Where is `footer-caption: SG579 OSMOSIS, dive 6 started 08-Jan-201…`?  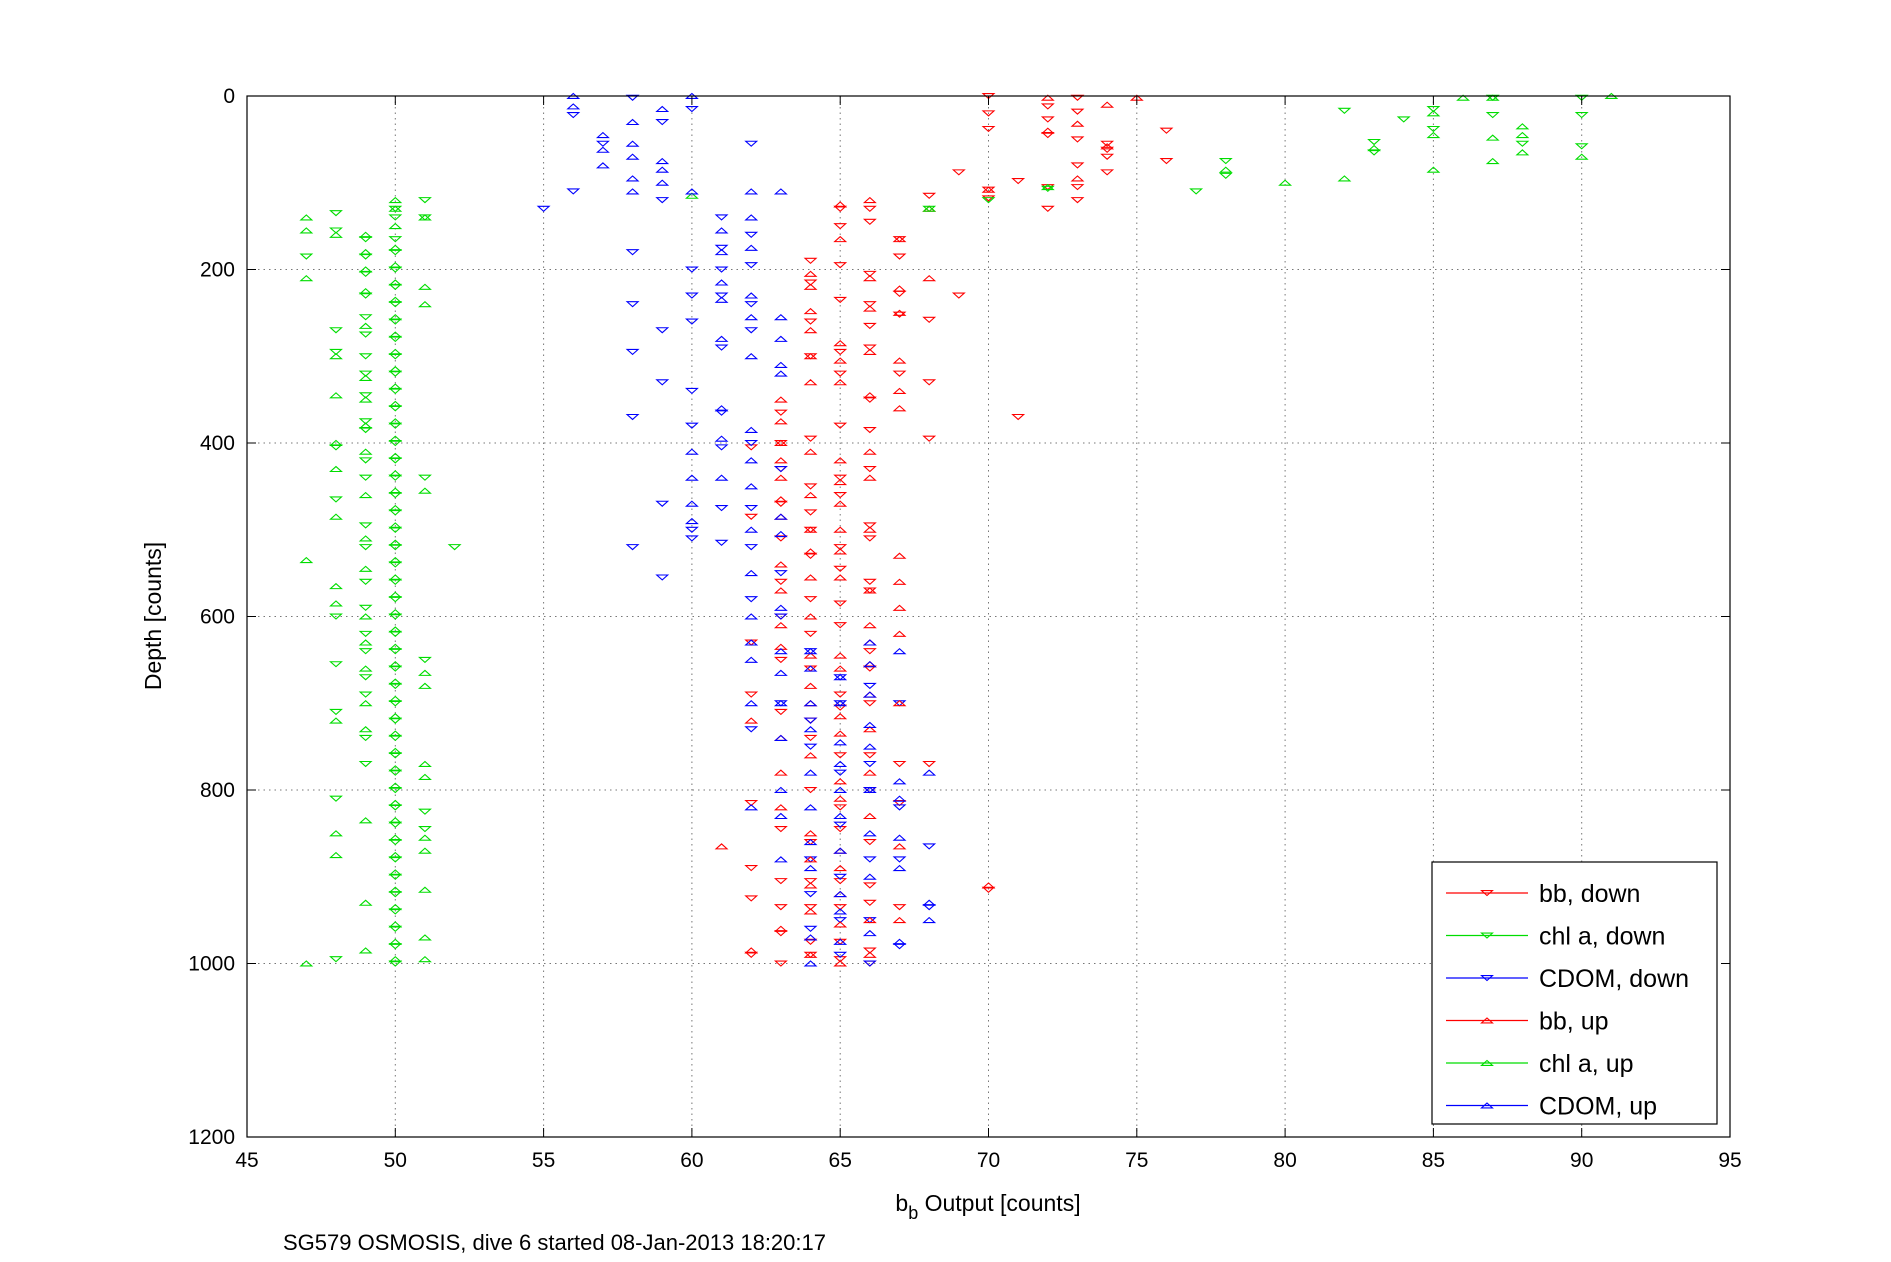
footer-caption: SG579 OSMOSIS, dive 6 started 08-Jan-201… is located at coordinates (554, 1242).